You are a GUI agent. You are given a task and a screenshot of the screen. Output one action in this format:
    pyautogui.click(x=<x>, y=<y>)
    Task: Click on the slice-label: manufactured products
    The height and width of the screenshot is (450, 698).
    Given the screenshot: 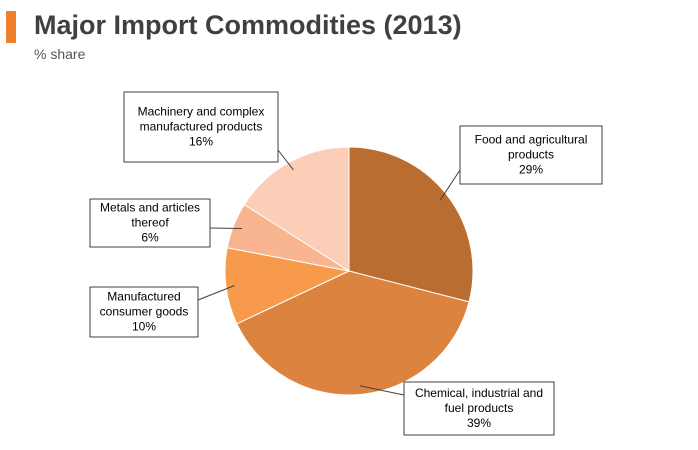 What is the action you would take?
    pyautogui.click(x=201, y=127)
    